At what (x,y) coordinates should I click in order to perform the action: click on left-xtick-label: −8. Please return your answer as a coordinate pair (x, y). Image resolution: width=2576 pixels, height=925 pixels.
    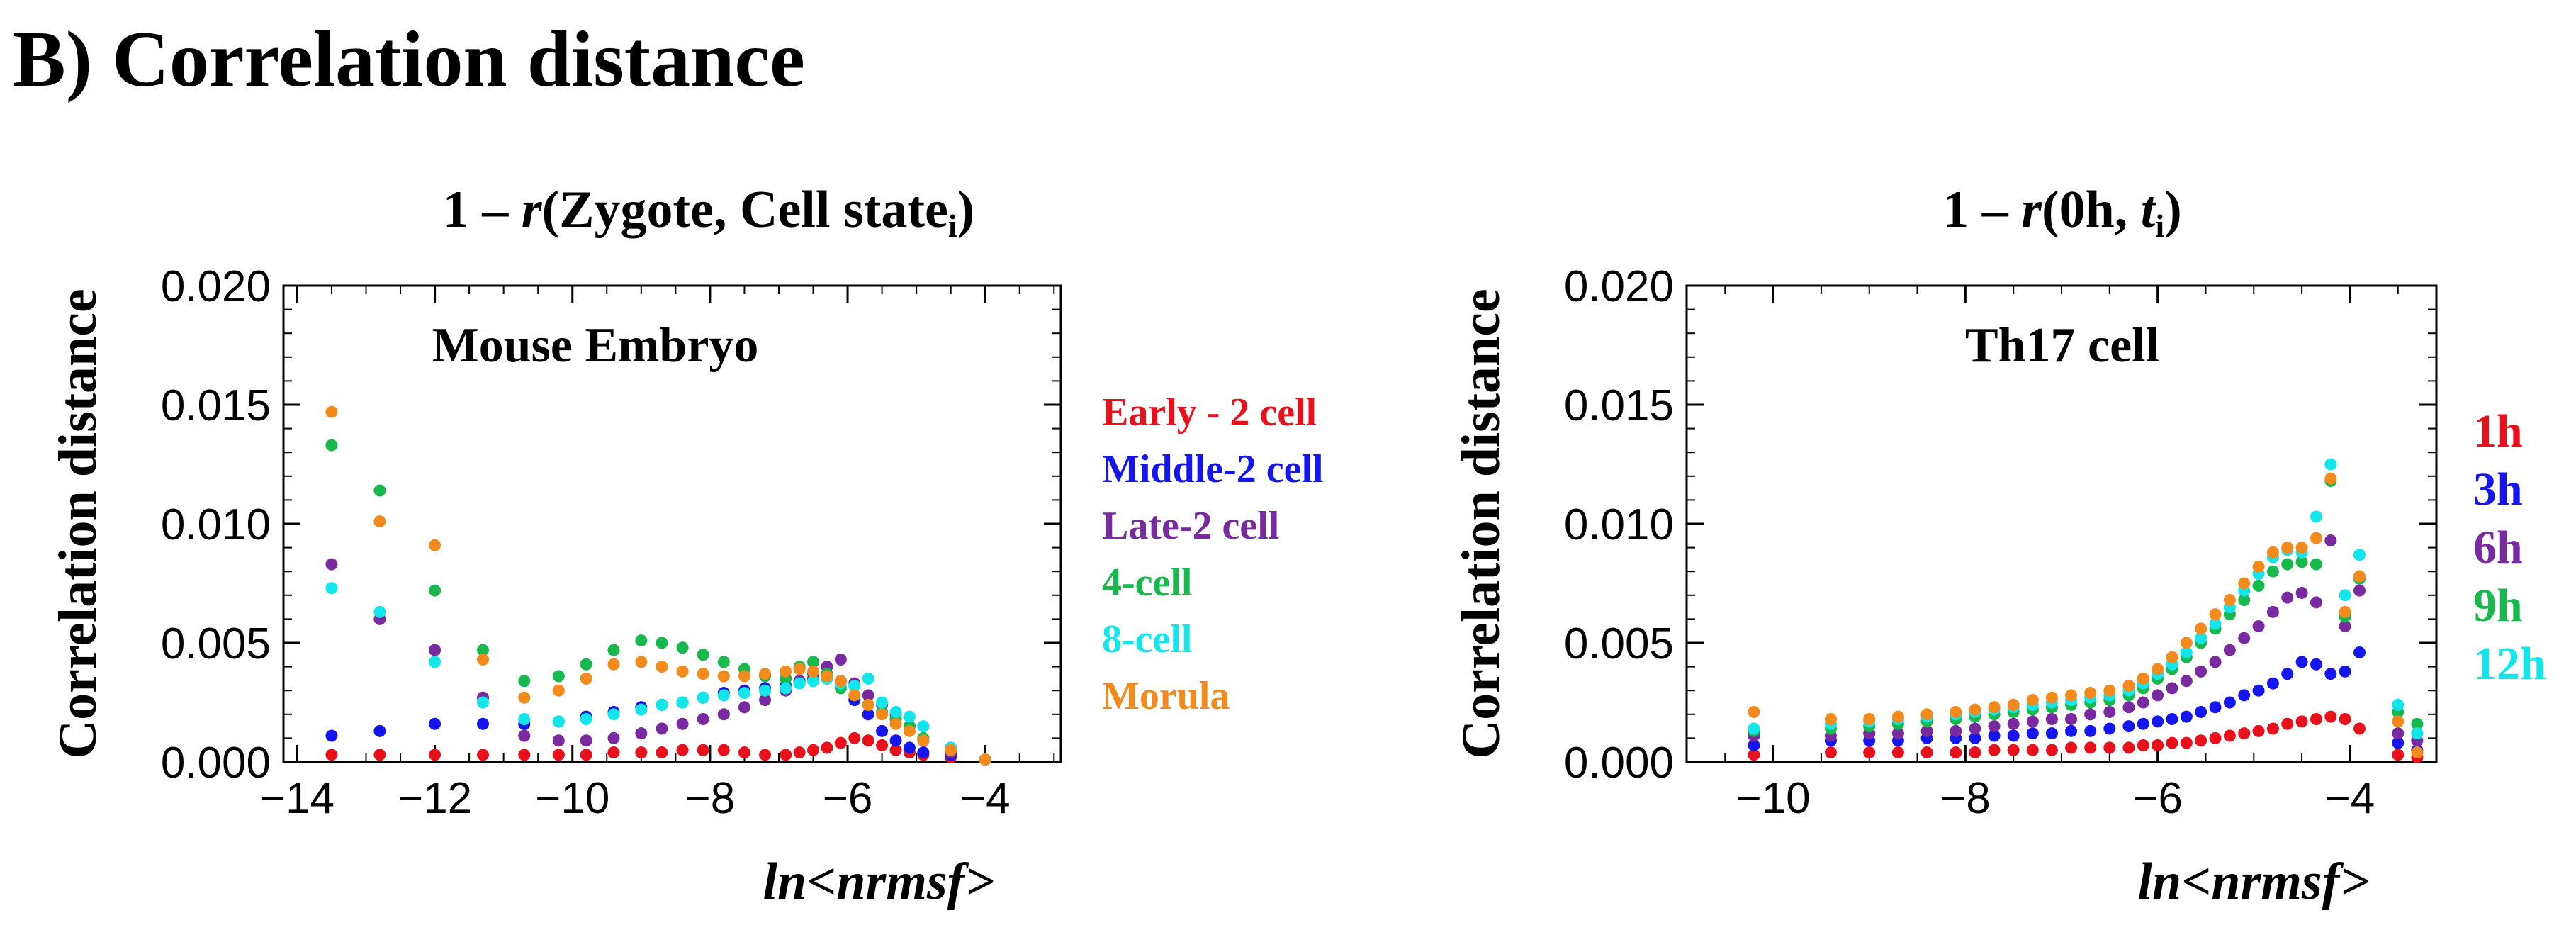
    Looking at the image, I should click on (710, 798).